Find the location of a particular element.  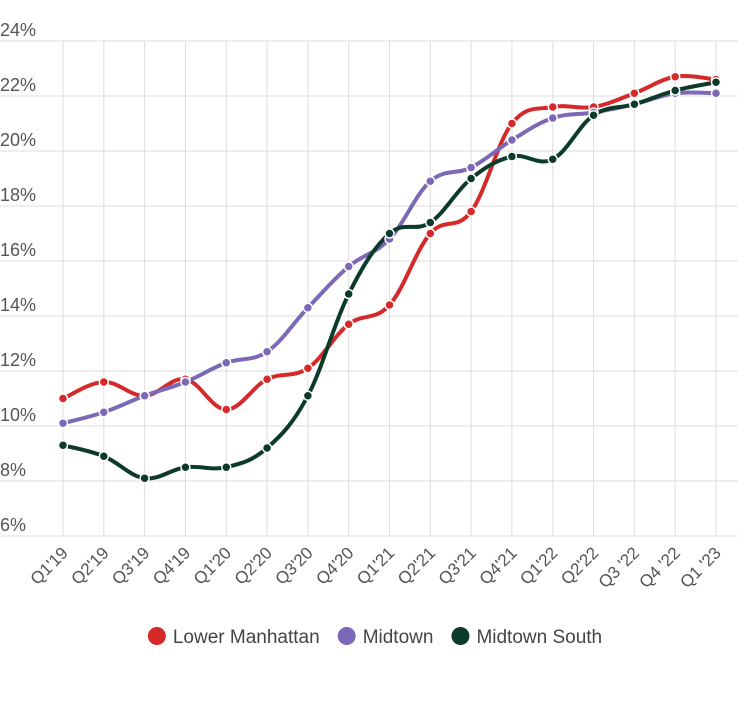

legend-marker-lower-manhattan is located at coordinates (156, 636).